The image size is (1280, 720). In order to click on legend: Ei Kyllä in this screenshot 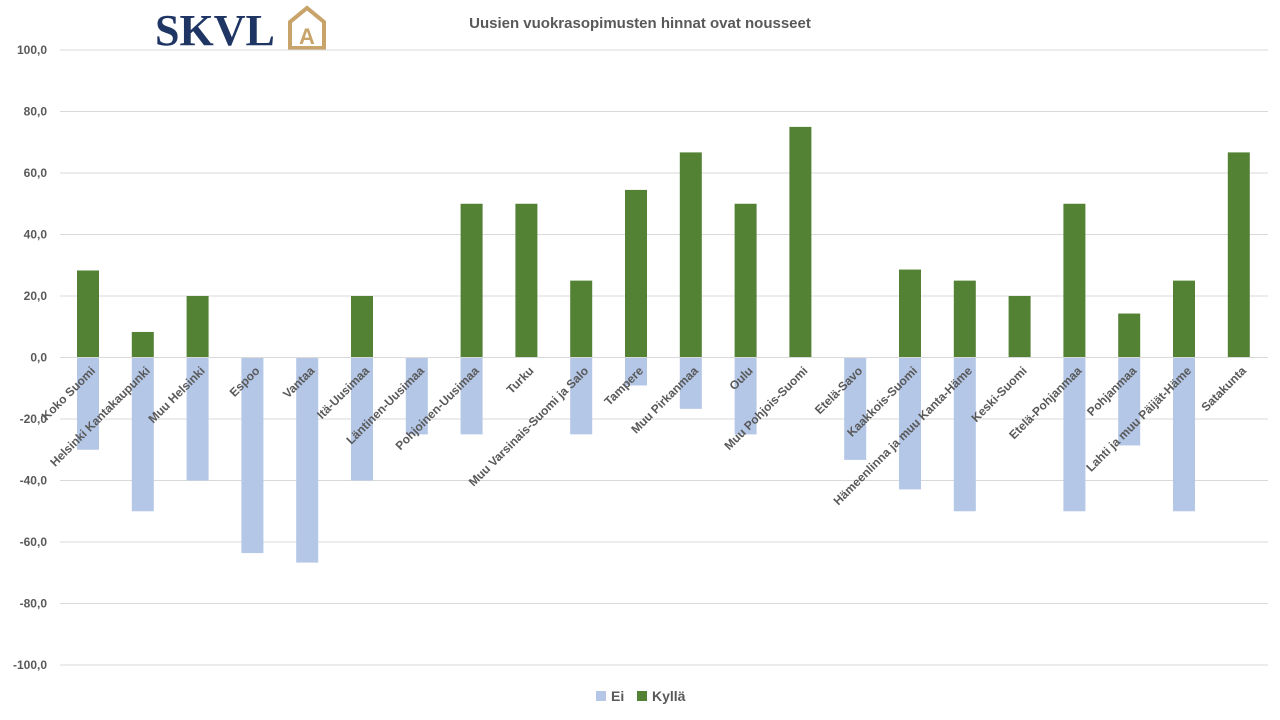, I will do `click(641, 696)`.